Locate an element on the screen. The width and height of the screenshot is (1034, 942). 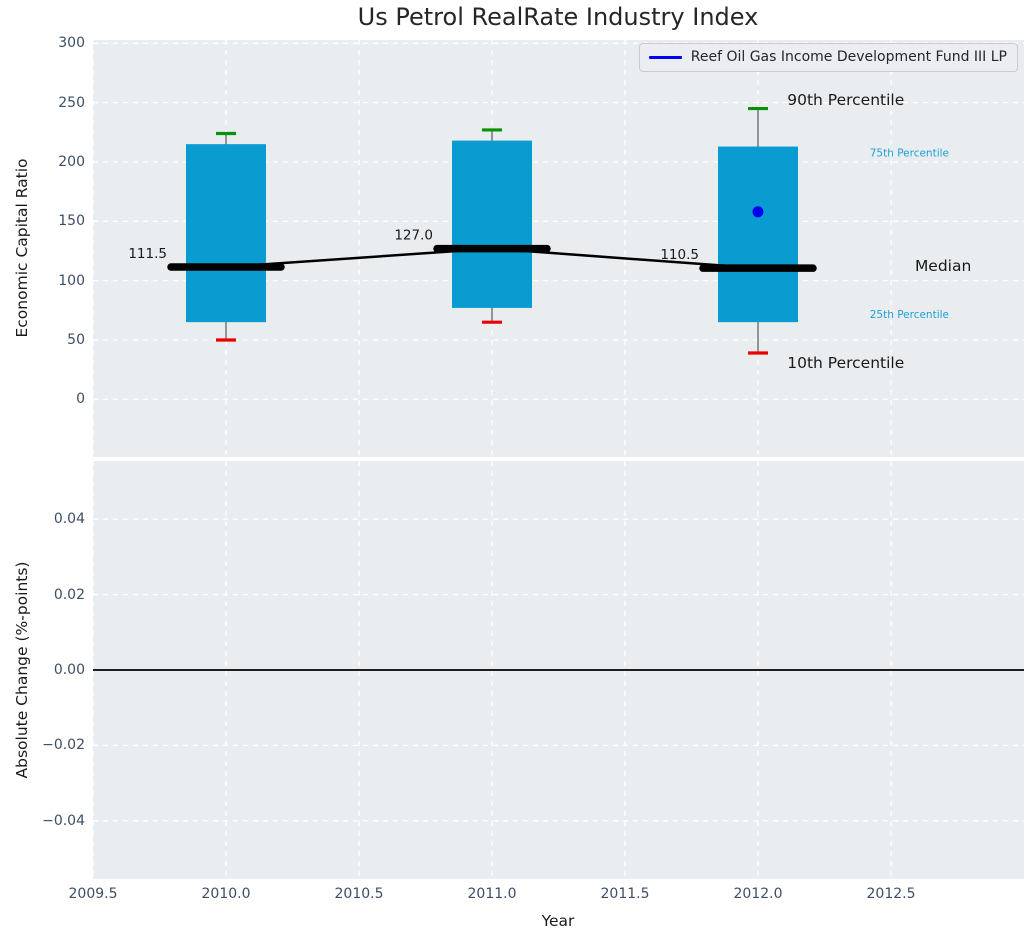
top-ytick-100: 100 is located at coordinates (71, 280).